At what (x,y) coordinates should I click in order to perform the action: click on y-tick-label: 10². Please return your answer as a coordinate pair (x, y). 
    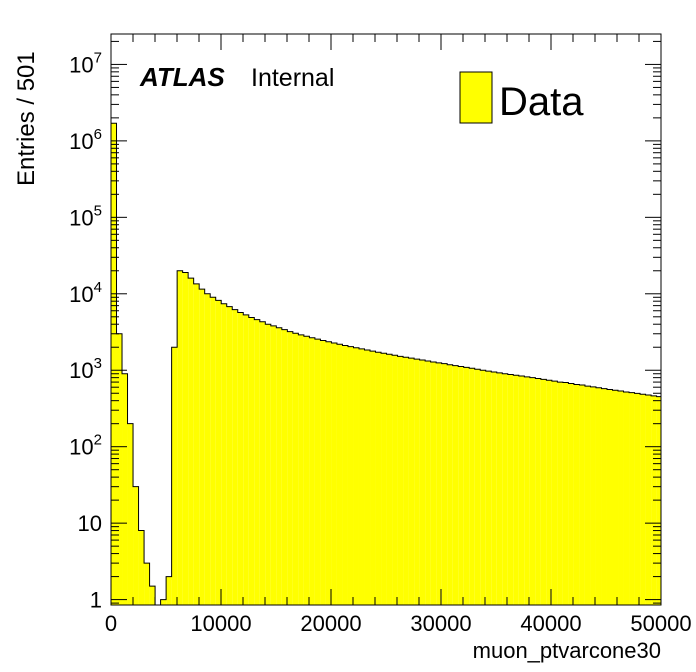
    Looking at the image, I should click on (85, 446).